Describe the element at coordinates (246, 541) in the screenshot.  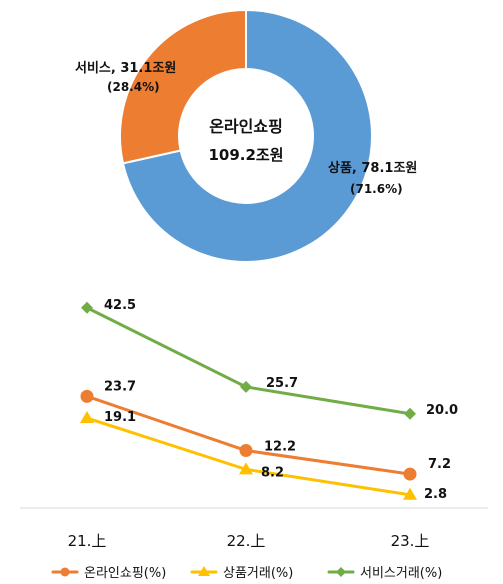
I see `x-tick-label-2: 22.上` at that location.